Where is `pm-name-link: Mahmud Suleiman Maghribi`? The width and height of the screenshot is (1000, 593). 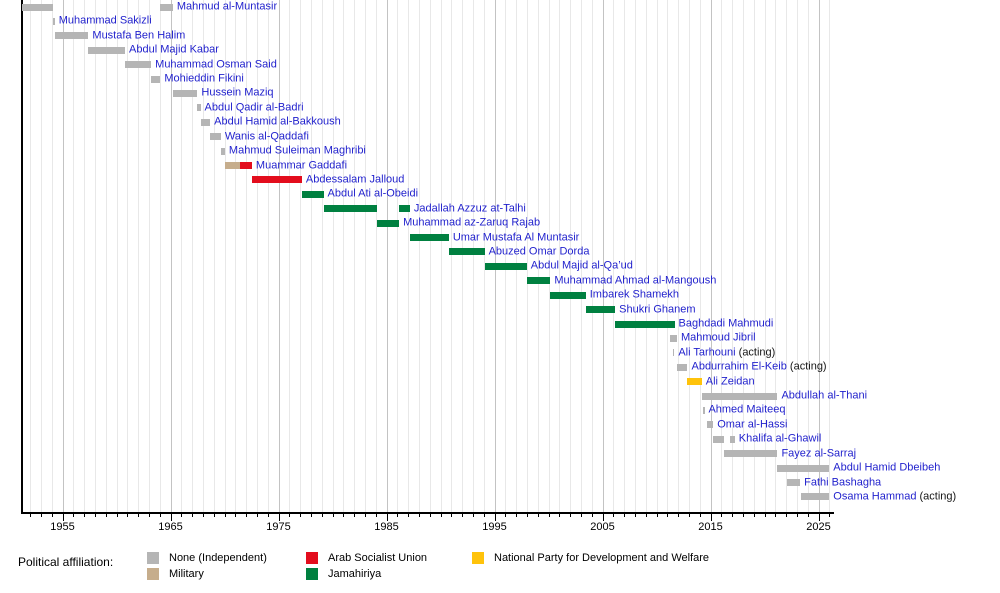 pm-name-link: Mahmud Suleiman Maghribi is located at coordinates (297, 150).